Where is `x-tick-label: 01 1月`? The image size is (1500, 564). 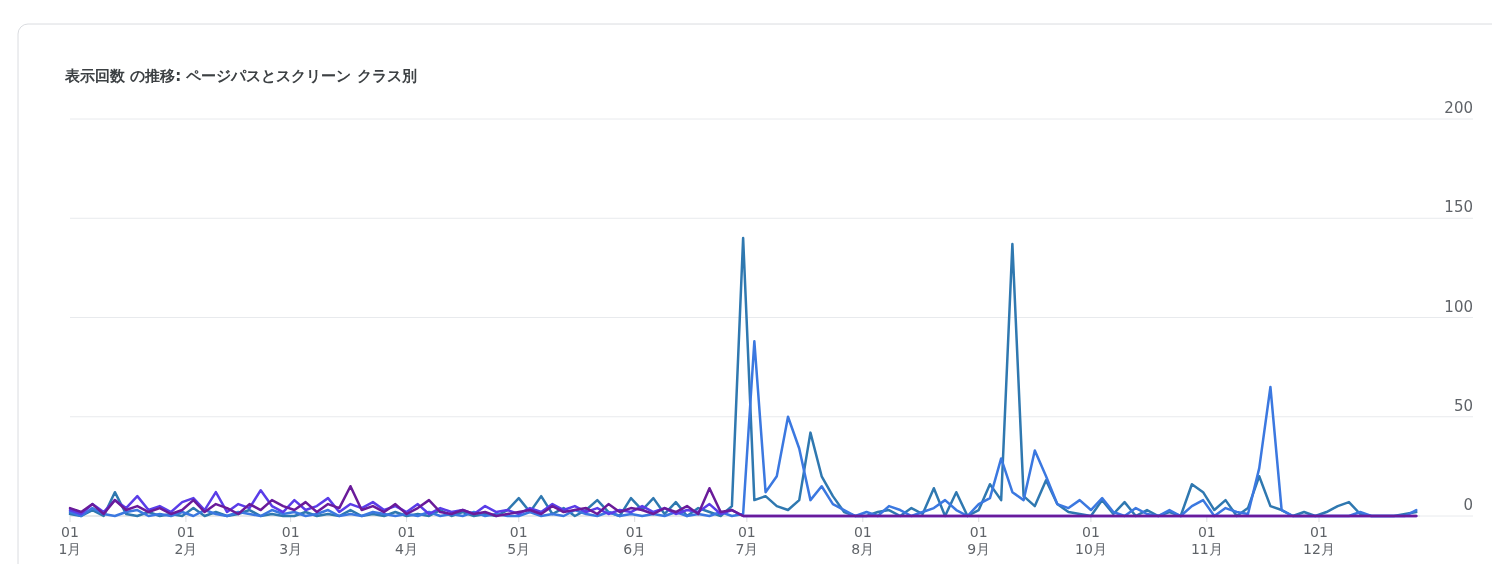
x-tick-label: 01 1月 is located at coordinates (70, 540).